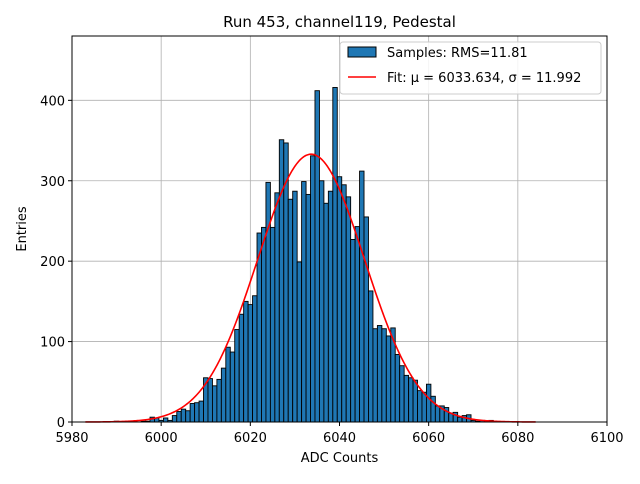  Describe the element at coordinates (339, 438) in the screenshot. I see `x-tick-label: 6040` at that location.